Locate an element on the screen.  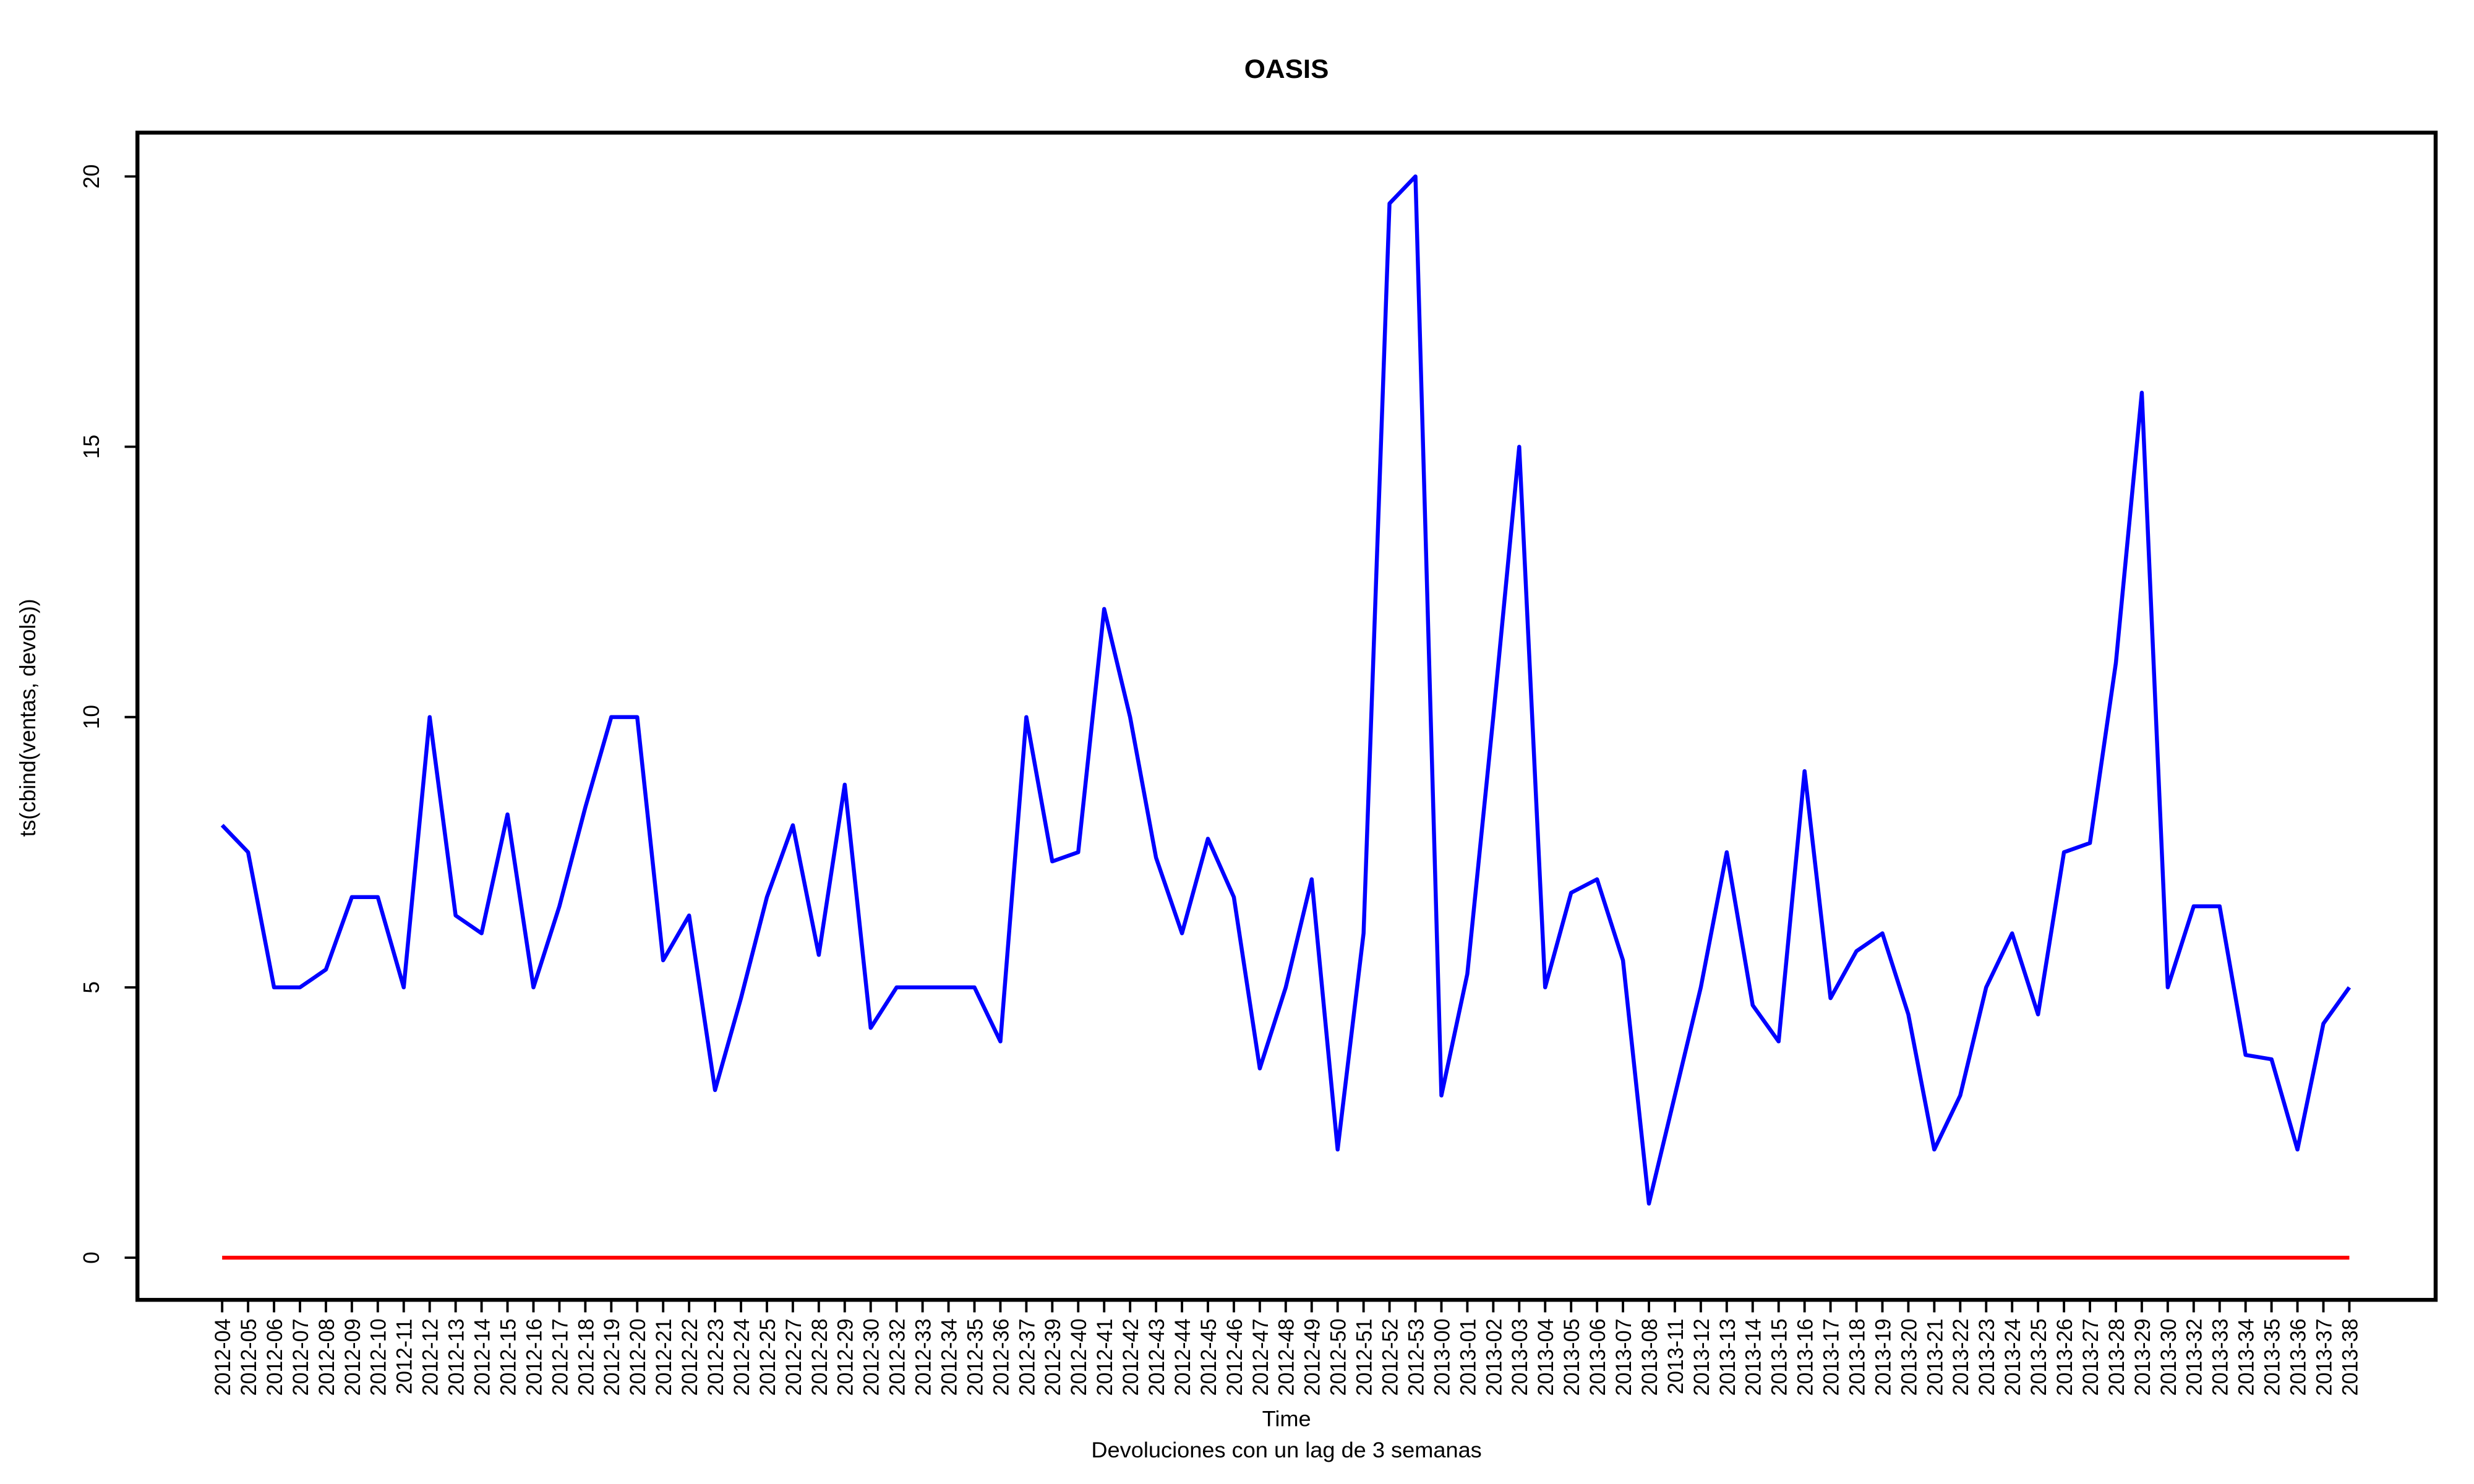
x-tick-label: 2012-34 is located at coordinates (950, 1357).